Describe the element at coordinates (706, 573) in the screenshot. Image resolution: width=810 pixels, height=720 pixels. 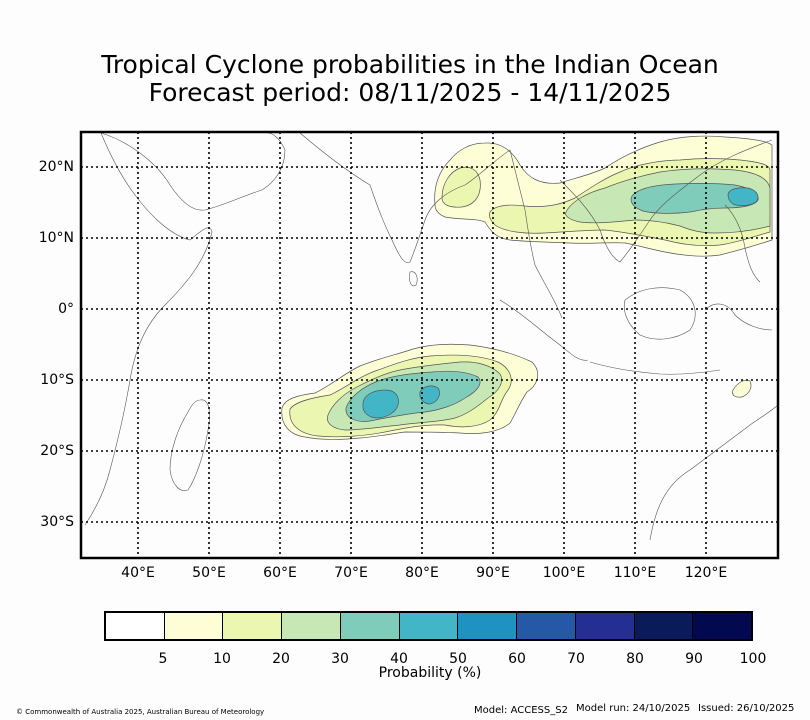
I see `lon-label-120e: 120°E` at that location.